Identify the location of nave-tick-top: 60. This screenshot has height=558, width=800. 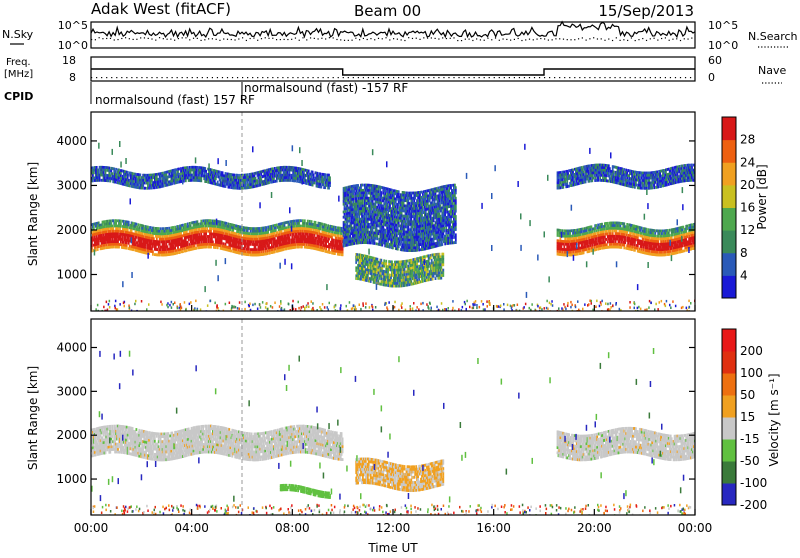
(715, 60).